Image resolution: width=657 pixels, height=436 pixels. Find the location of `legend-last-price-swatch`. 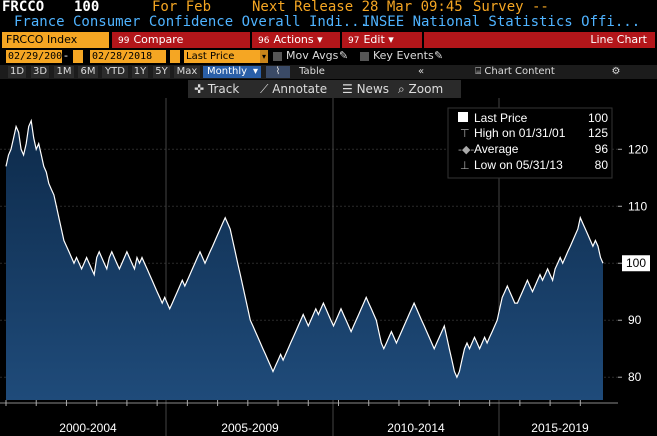

legend-last-price-swatch is located at coordinates (463, 117).